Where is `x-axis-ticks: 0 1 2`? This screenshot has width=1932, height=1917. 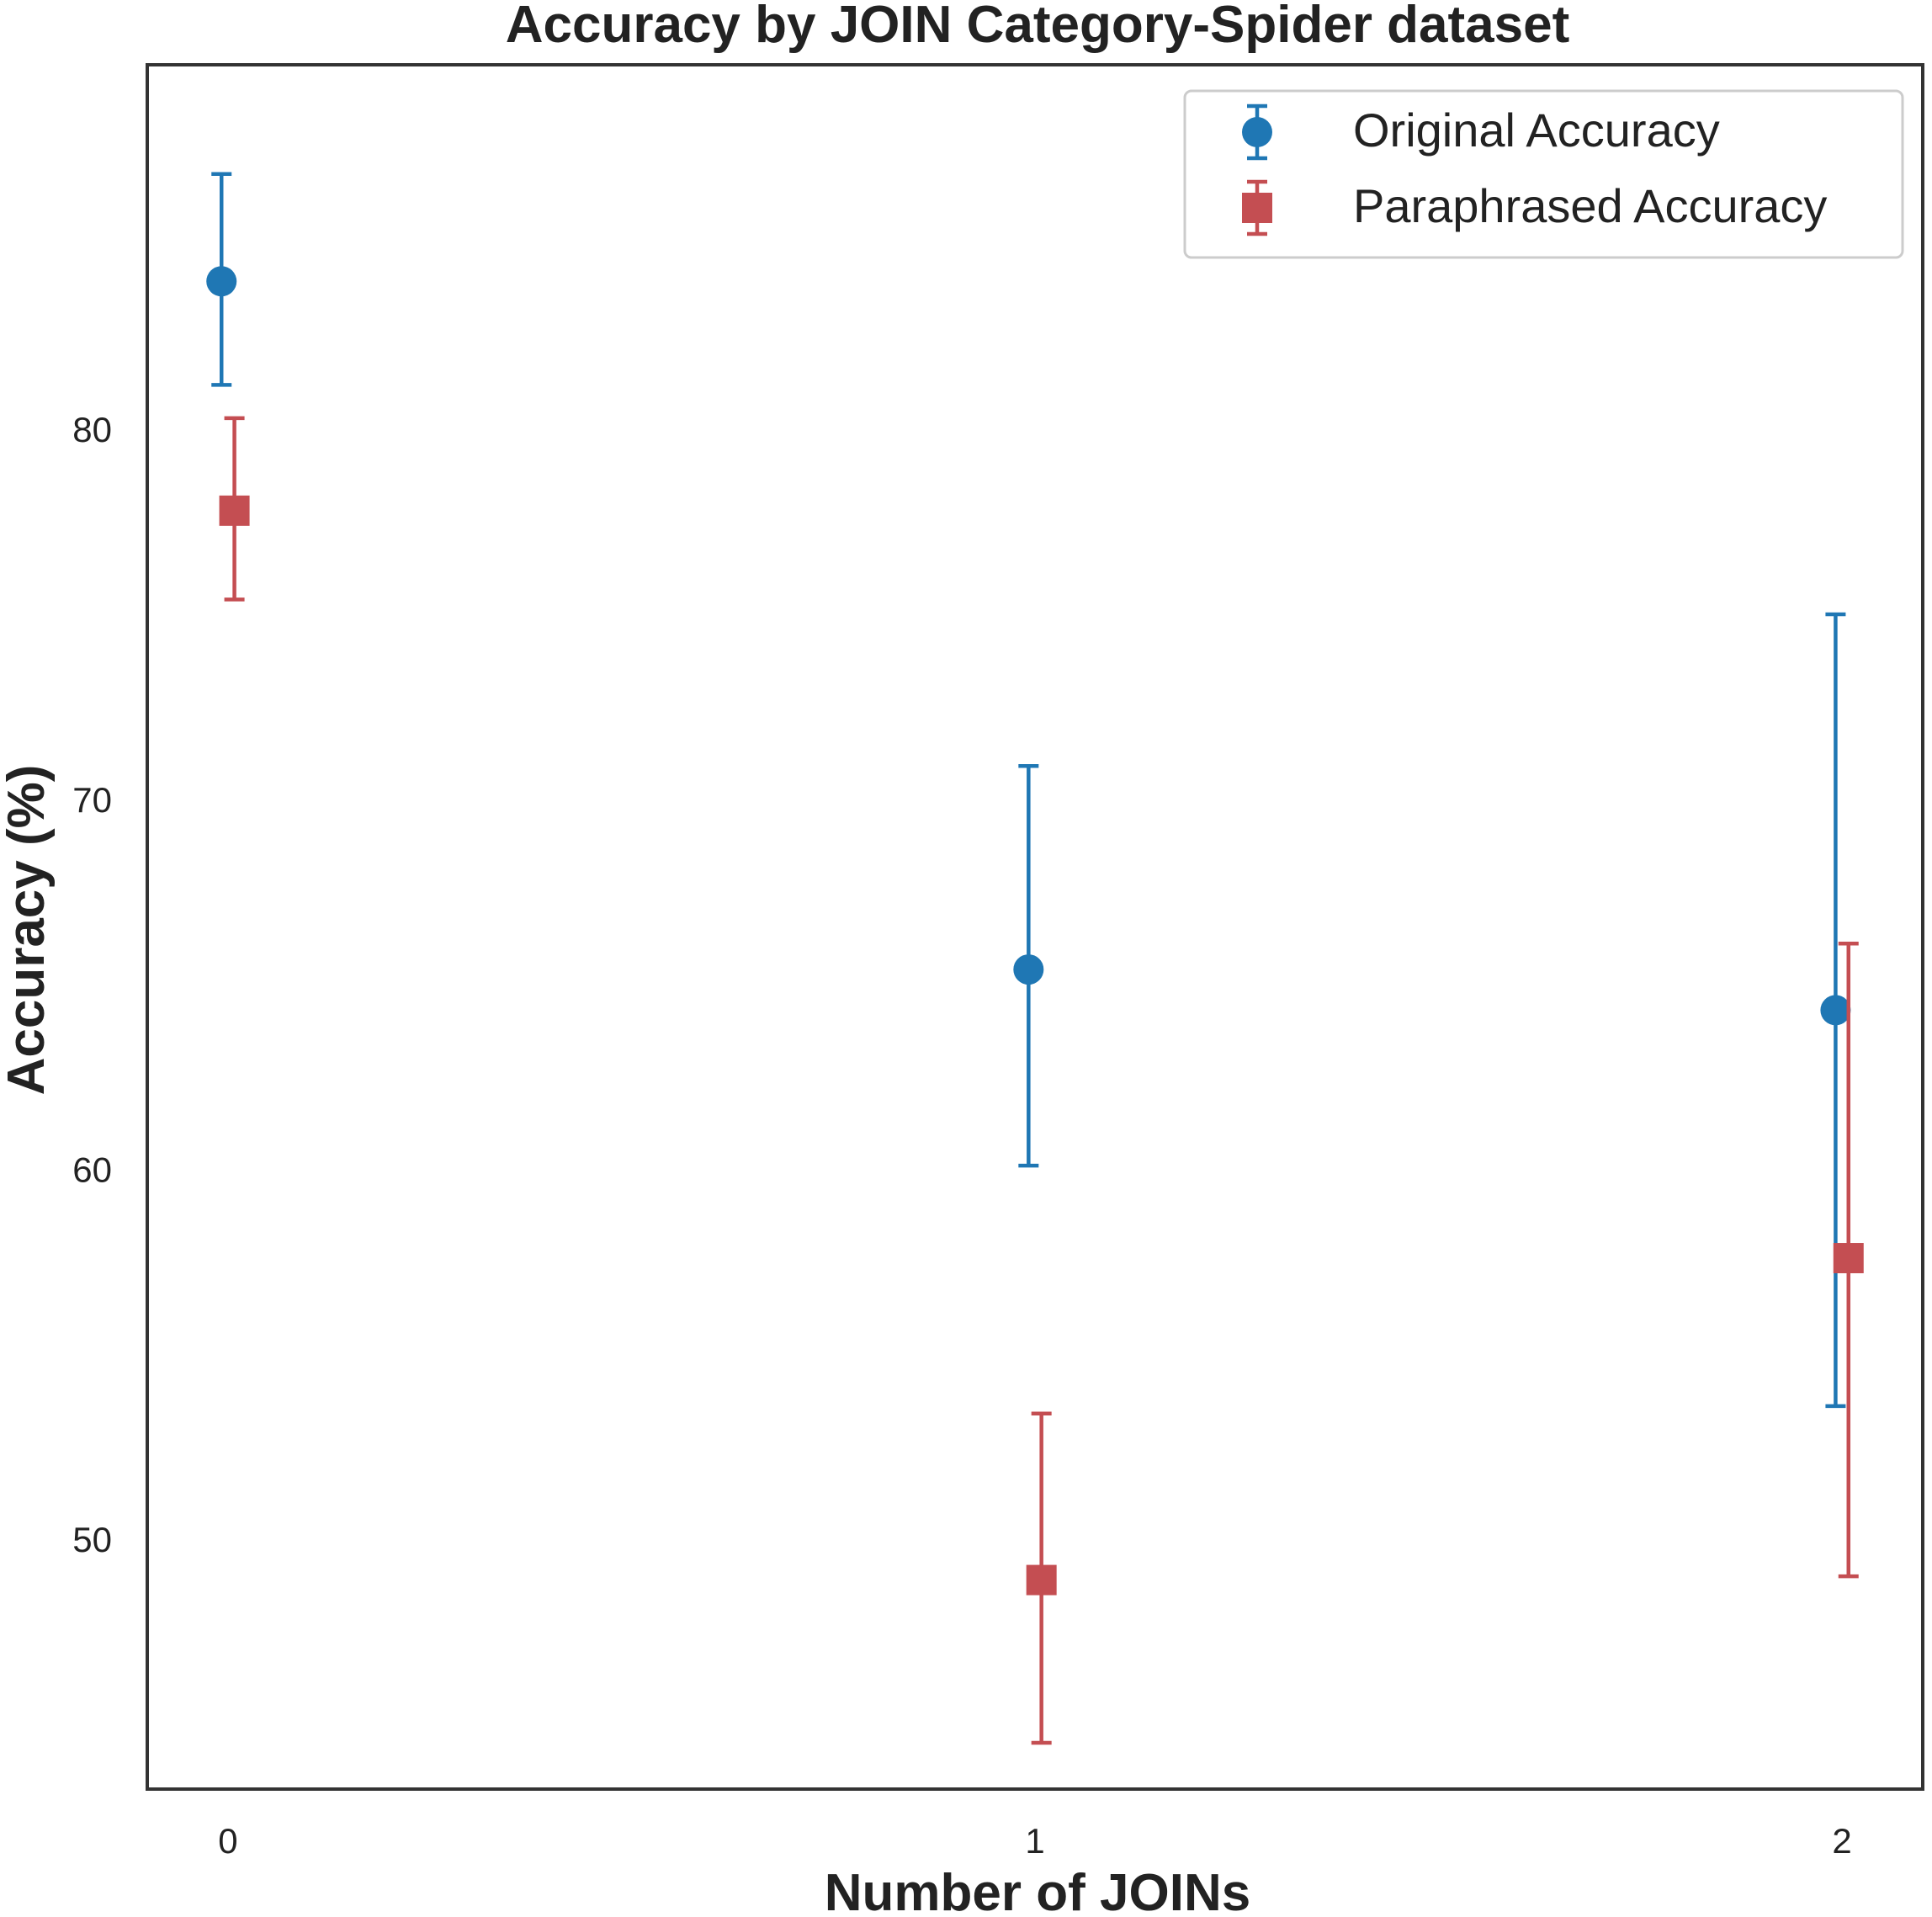 x-axis-ticks: 0 1 2 is located at coordinates (1035, 1841).